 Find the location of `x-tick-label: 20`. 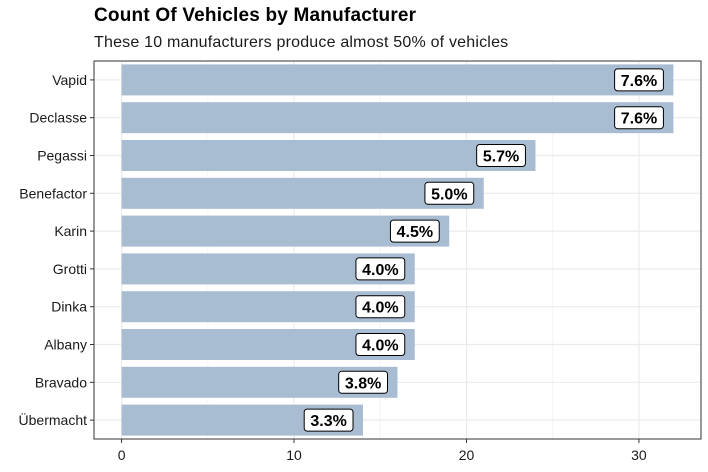

x-tick-label: 20 is located at coordinates (467, 455).